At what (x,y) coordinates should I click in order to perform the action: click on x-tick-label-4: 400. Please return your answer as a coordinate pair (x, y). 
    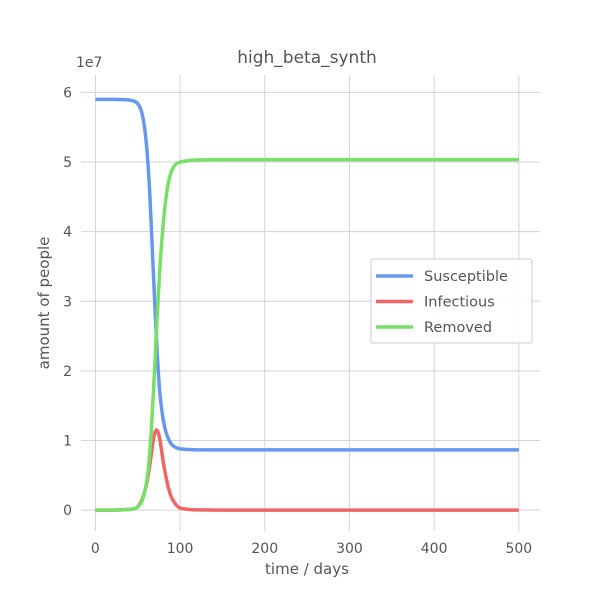
    Looking at the image, I should click on (434, 549).